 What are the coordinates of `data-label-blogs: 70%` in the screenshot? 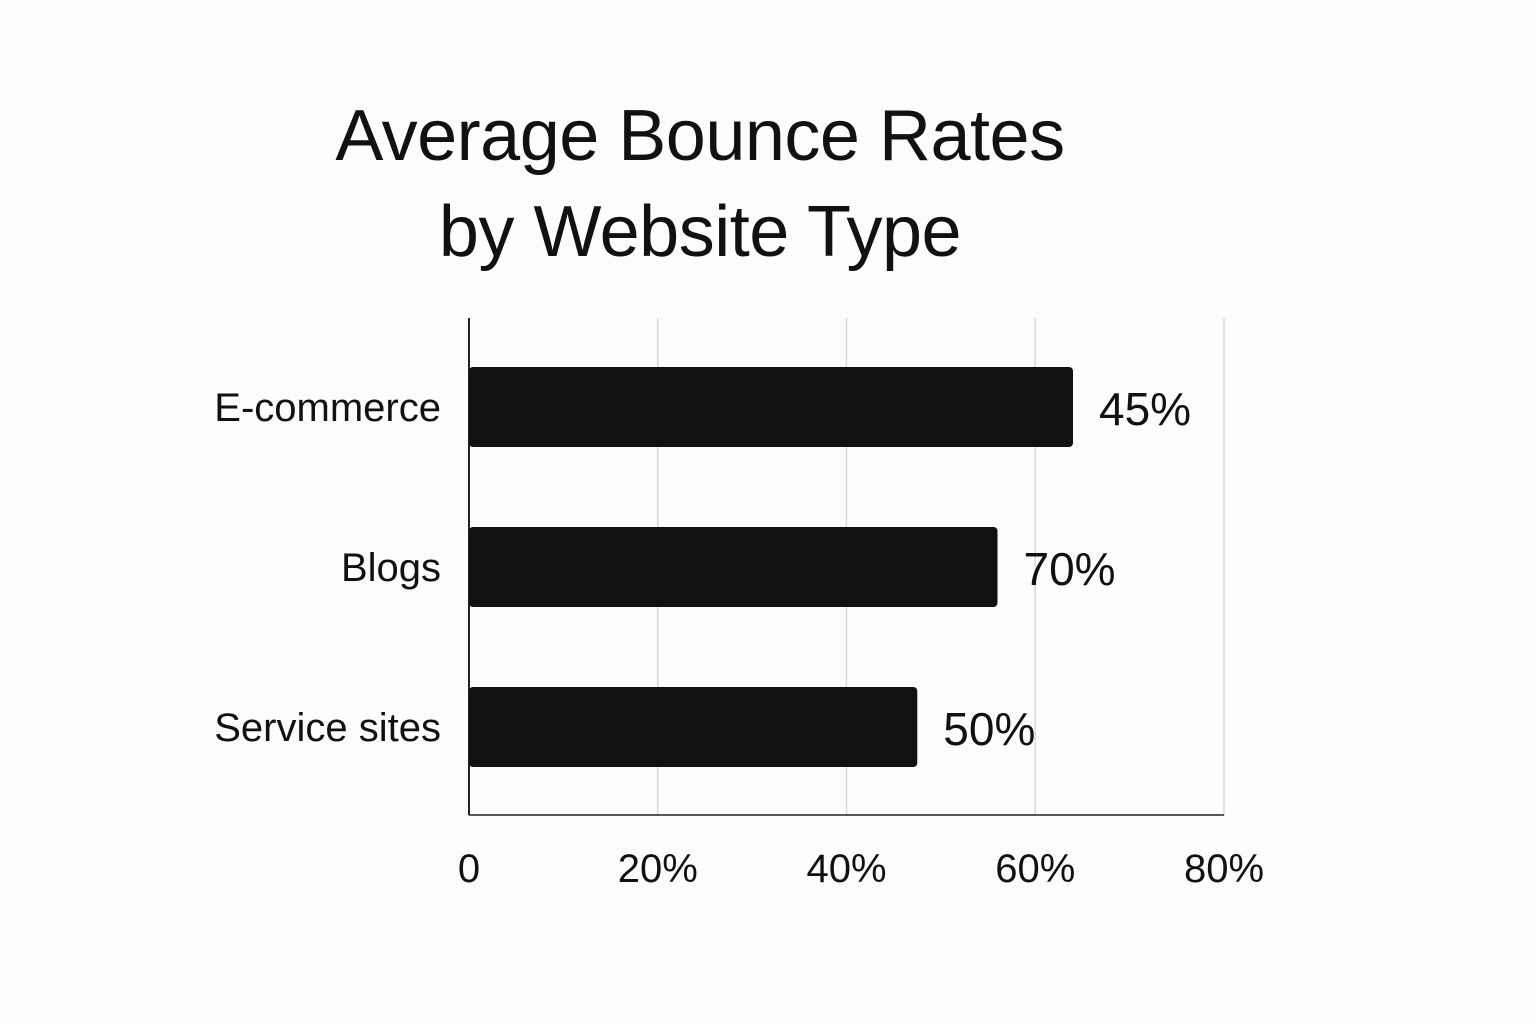 It's located at (1070, 569).